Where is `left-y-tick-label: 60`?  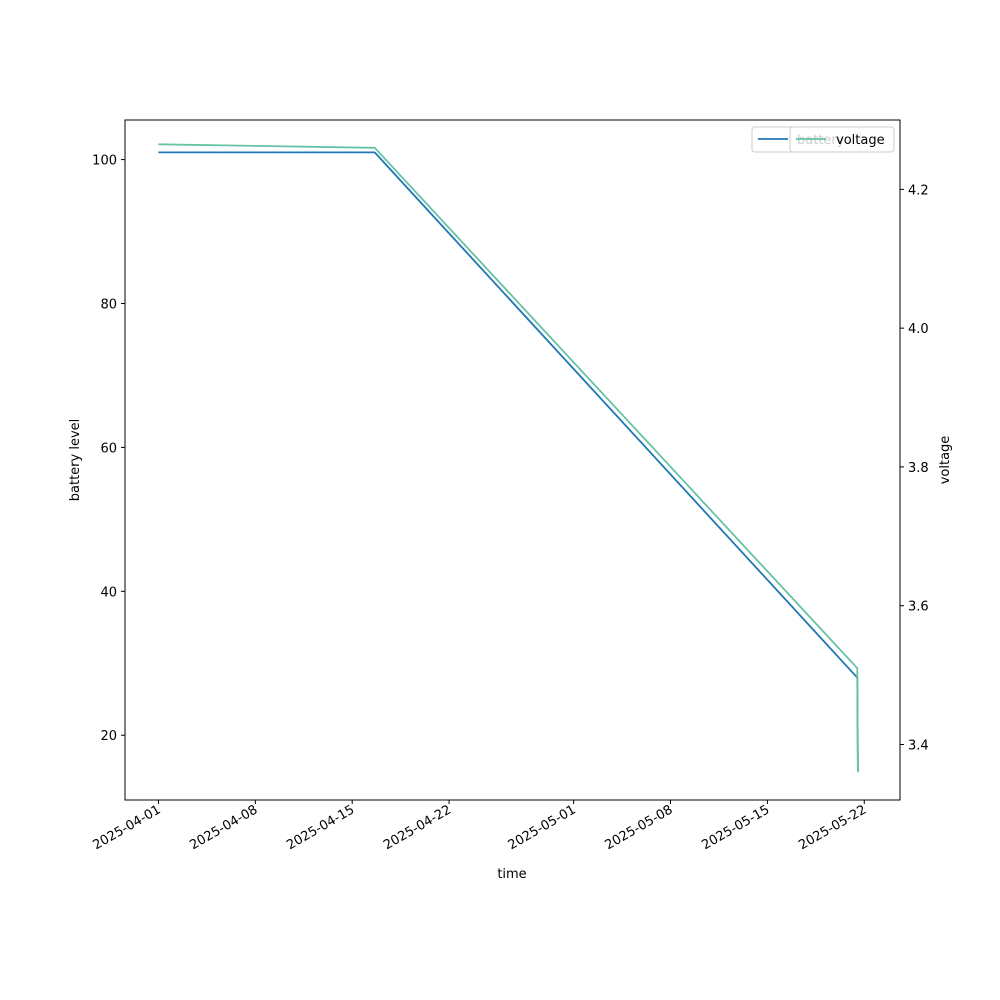
left-y-tick-label: 60 is located at coordinates (108, 448).